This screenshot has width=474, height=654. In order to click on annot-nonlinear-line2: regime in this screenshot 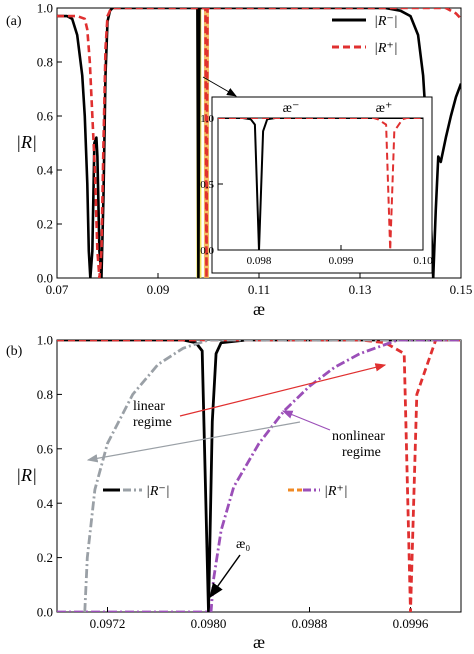, I will do `click(361, 452)`.